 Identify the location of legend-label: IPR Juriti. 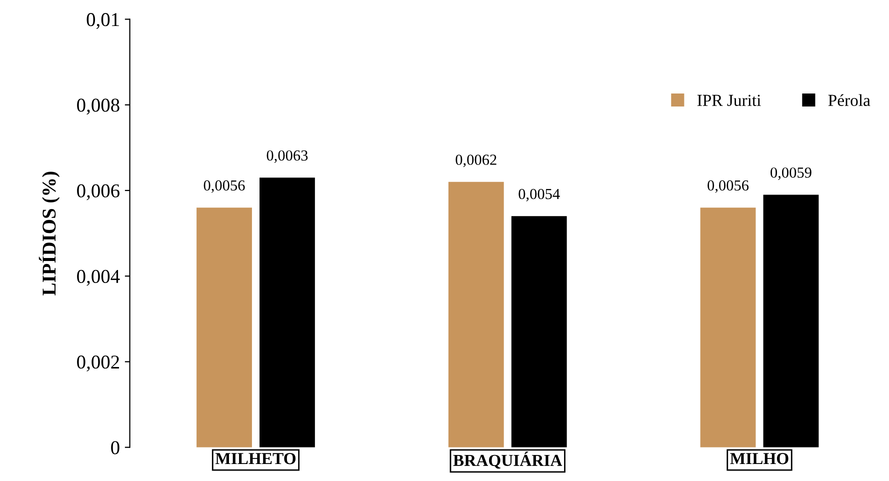
(729, 100).